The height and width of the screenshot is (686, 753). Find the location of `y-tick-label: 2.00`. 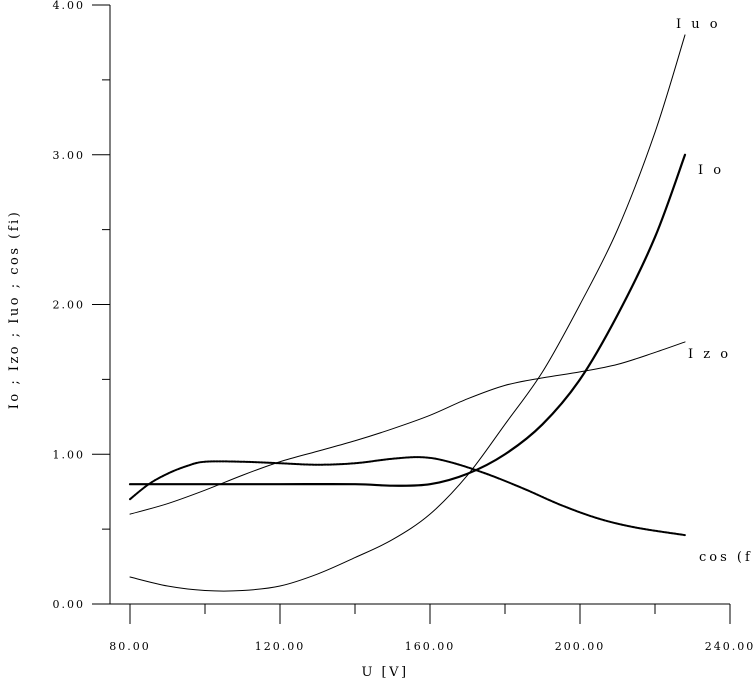

y-tick-label: 2.00 is located at coordinates (69, 305).